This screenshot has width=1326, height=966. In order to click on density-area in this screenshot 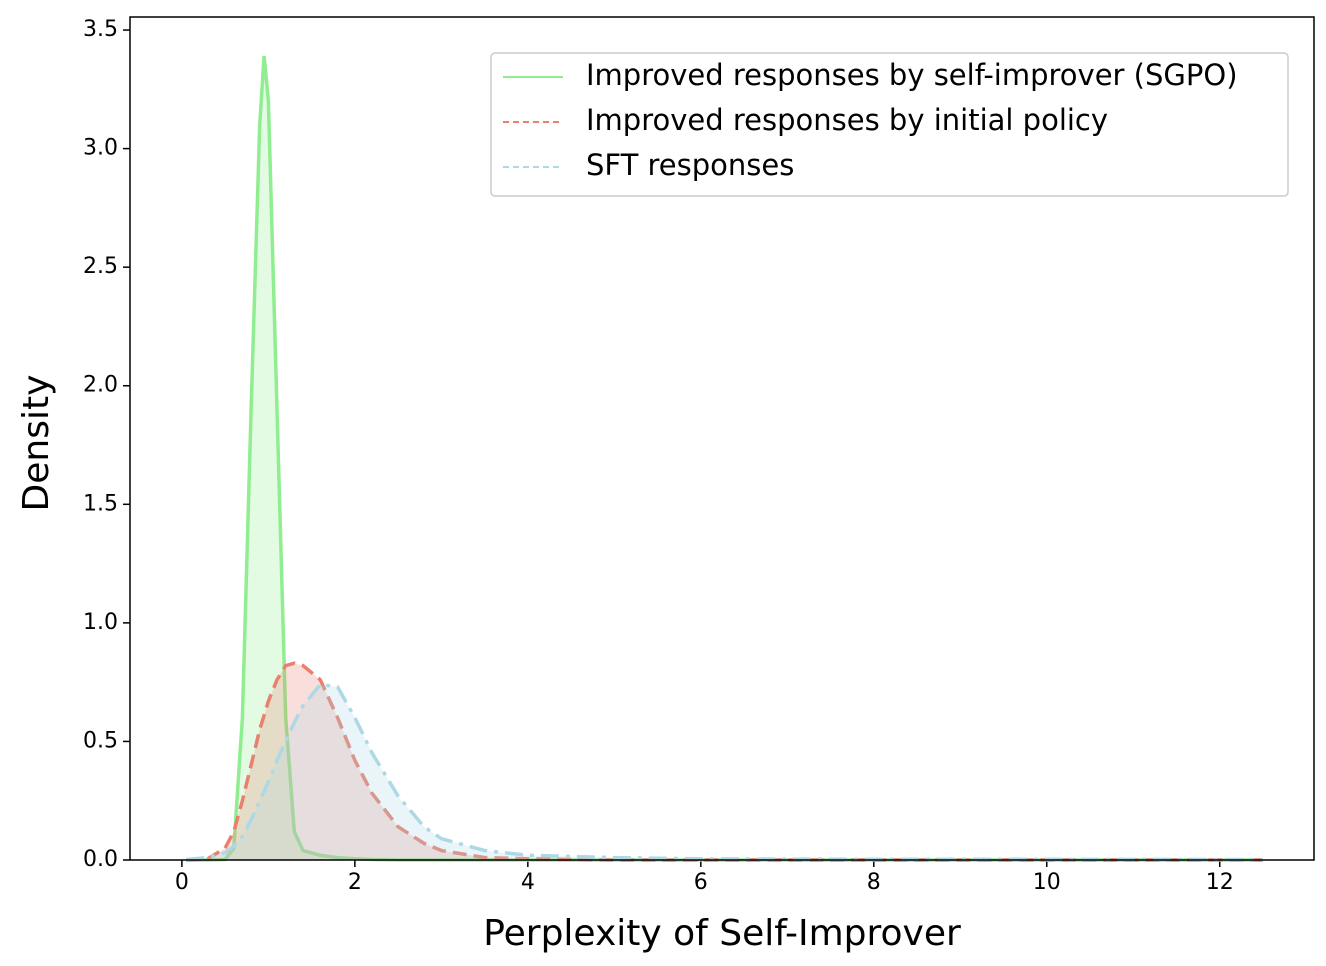, I will do `click(725, 772)`.